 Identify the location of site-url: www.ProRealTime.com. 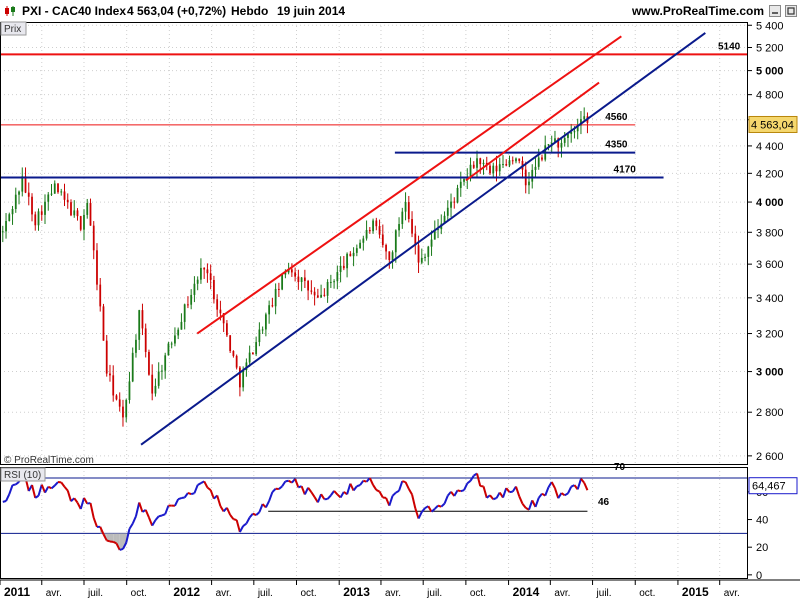
(697, 11).